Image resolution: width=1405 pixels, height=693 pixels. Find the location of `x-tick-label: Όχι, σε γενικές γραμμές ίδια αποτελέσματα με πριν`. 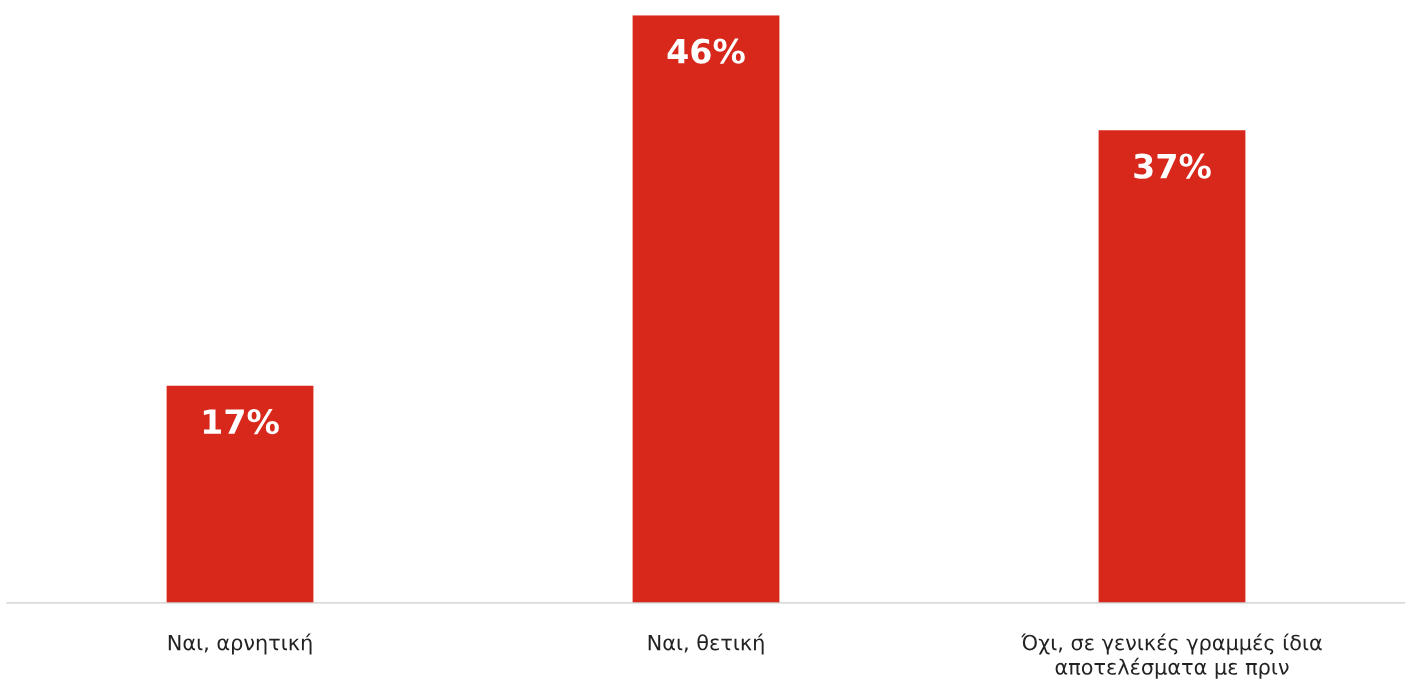

x-tick-label: Όχι, σε γενικές γραμμές ίδια αποτελέσματα με πριν is located at coordinates (1171, 656).